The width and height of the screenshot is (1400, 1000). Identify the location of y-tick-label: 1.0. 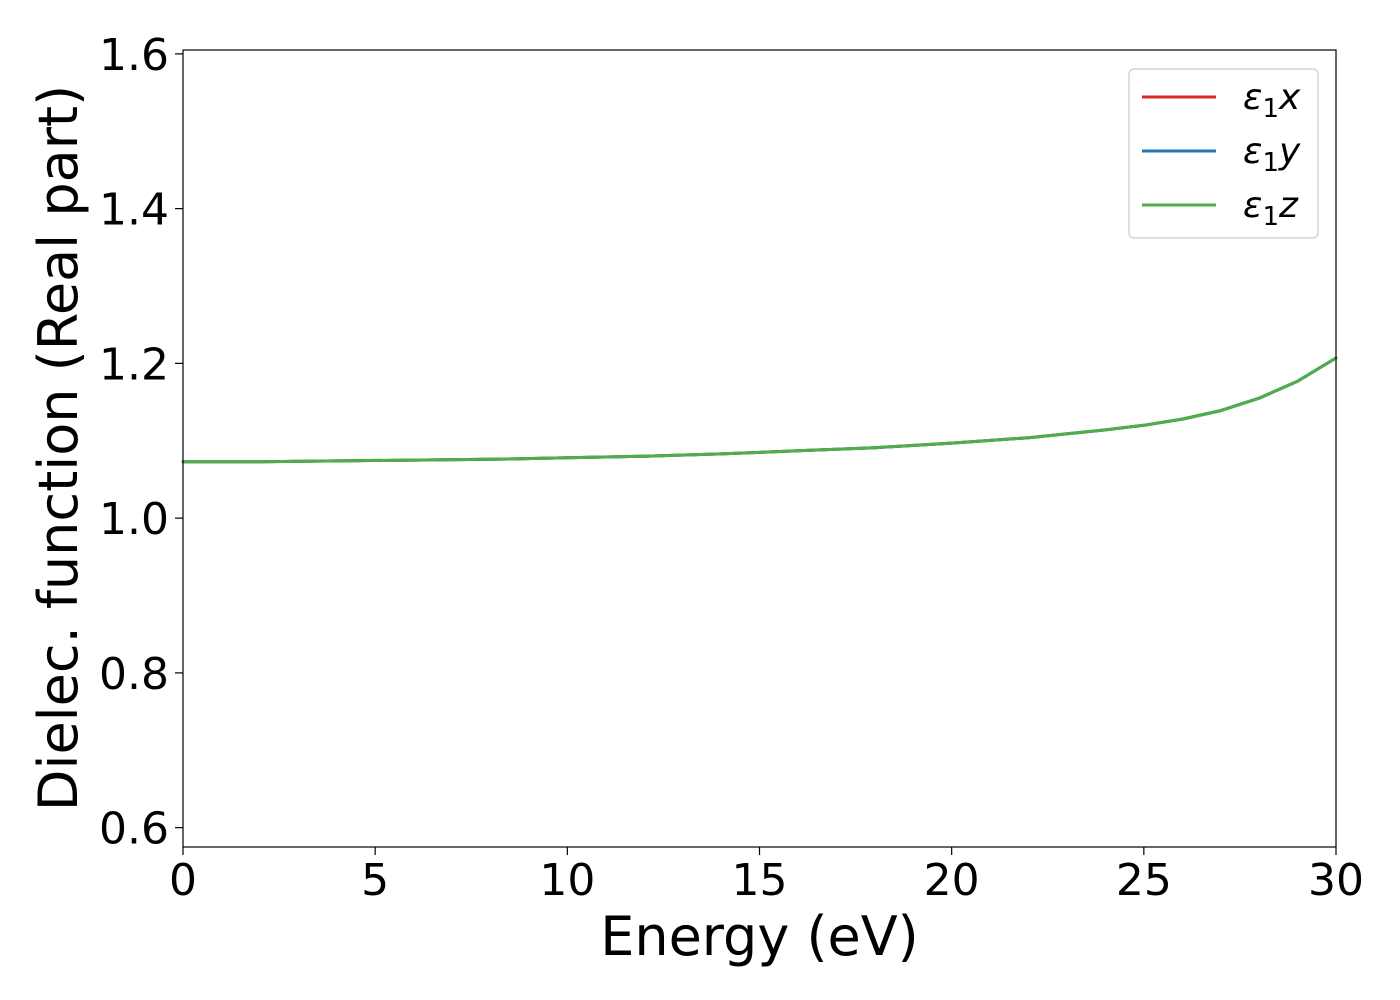
(134, 519).